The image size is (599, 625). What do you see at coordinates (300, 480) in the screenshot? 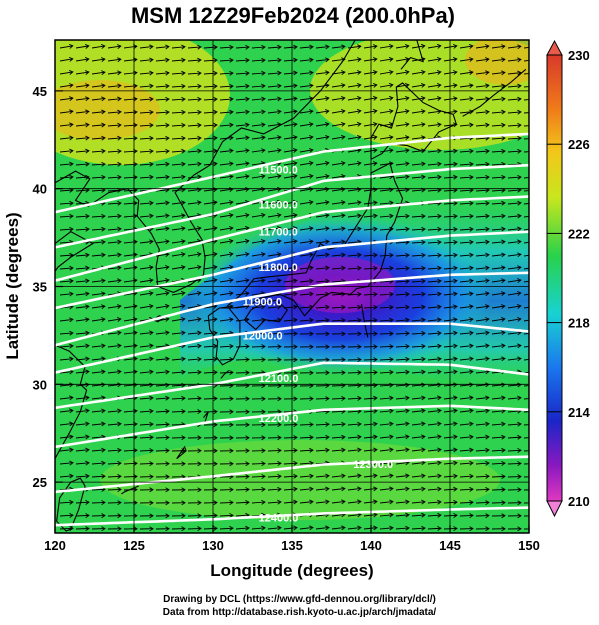
I see `south-warm-strip` at bounding box center [300, 480].